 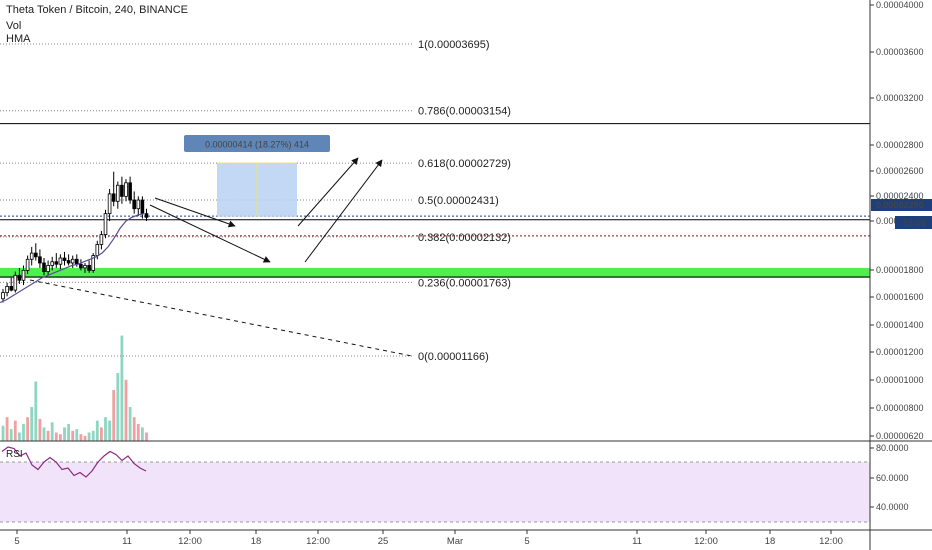 I want to click on time-tick-label: 18, so click(x=770, y=541).